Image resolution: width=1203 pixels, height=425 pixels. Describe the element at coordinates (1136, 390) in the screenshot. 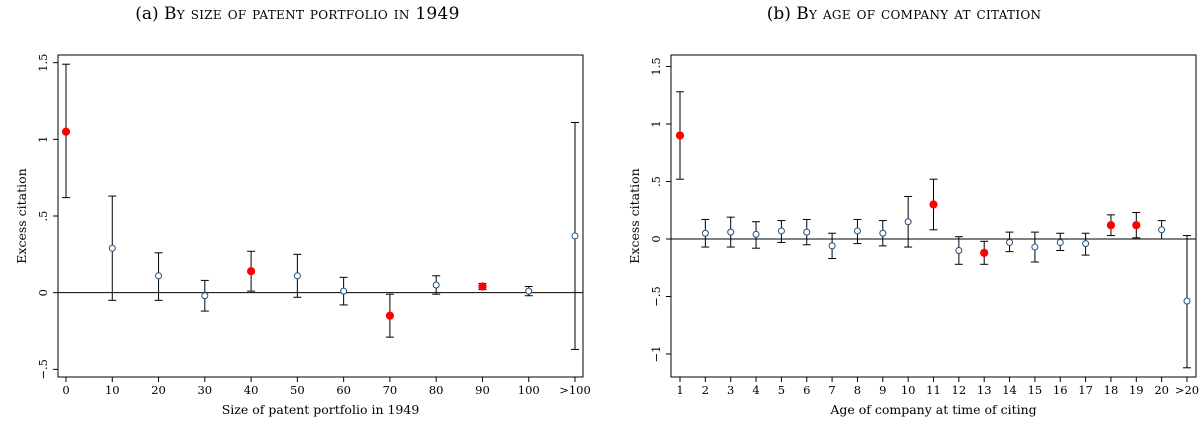

I see `x-tick-label: 19` at that location.